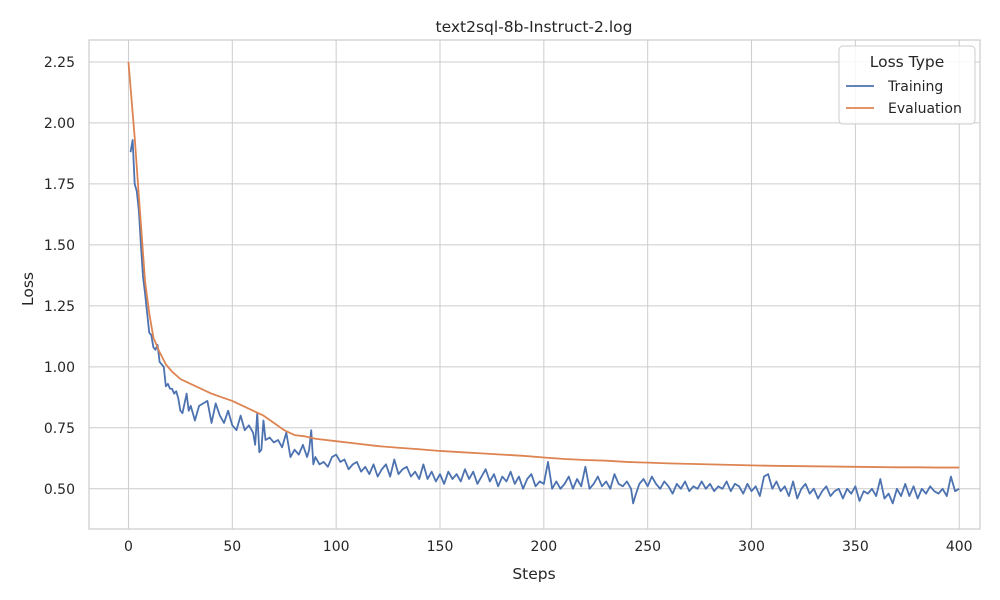 Image resolution: width=1000 pixels, height=600 pixels. What do you see at coordinates (855, 547) in the screenshot?
I see `x-tick-label: 350` at bounding box center [855, 547].